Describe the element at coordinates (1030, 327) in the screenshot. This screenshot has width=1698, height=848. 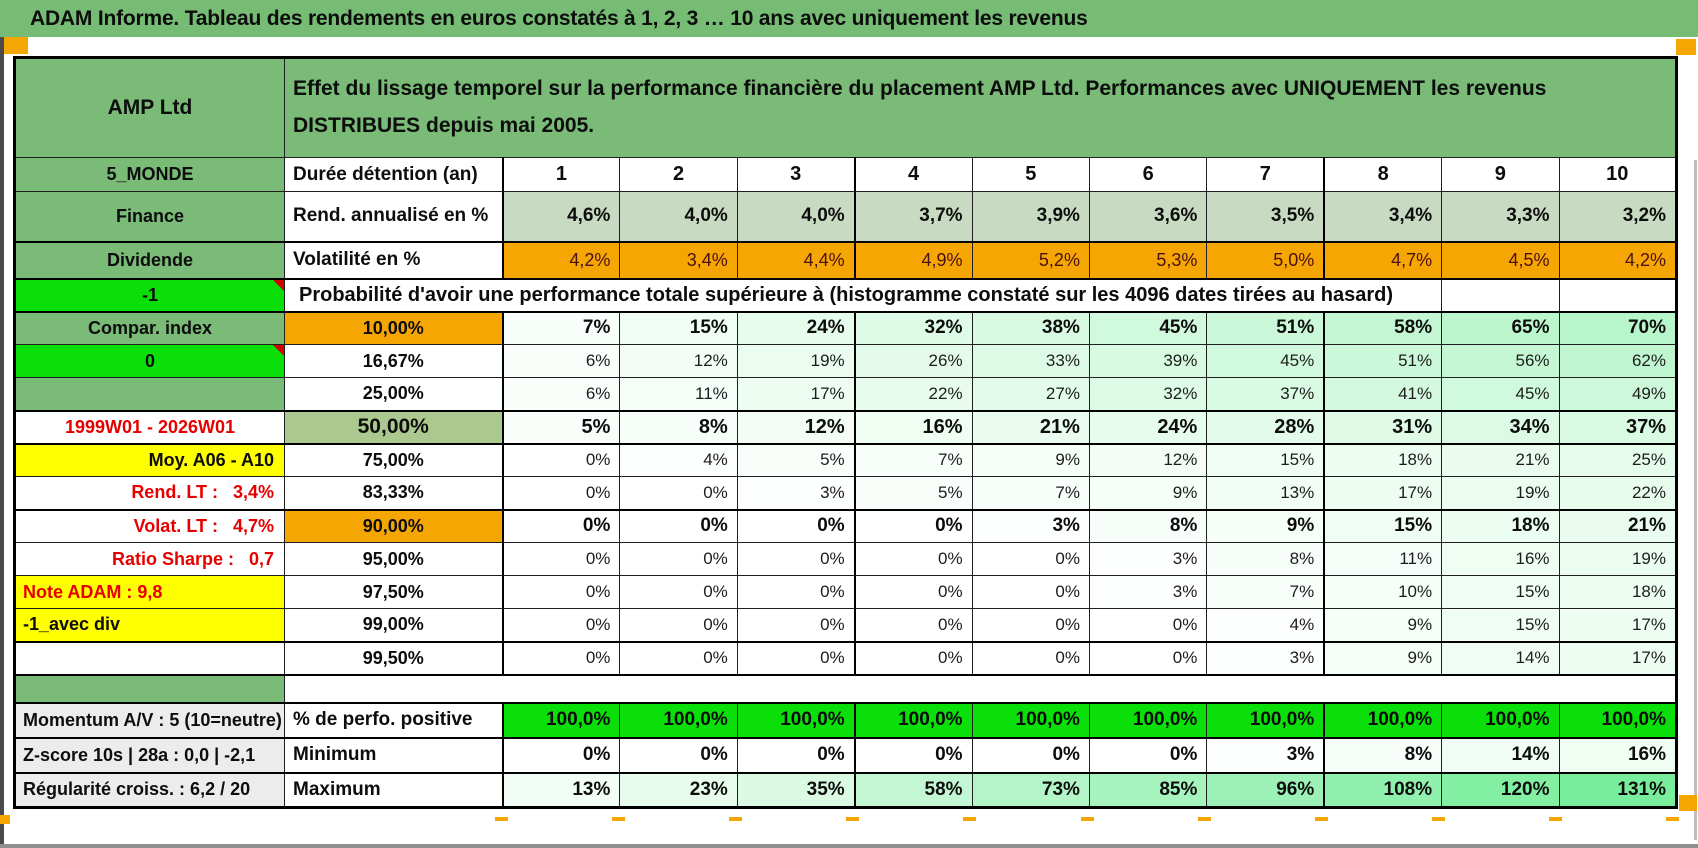
I see `probability-value-cell: 38%` at that location.